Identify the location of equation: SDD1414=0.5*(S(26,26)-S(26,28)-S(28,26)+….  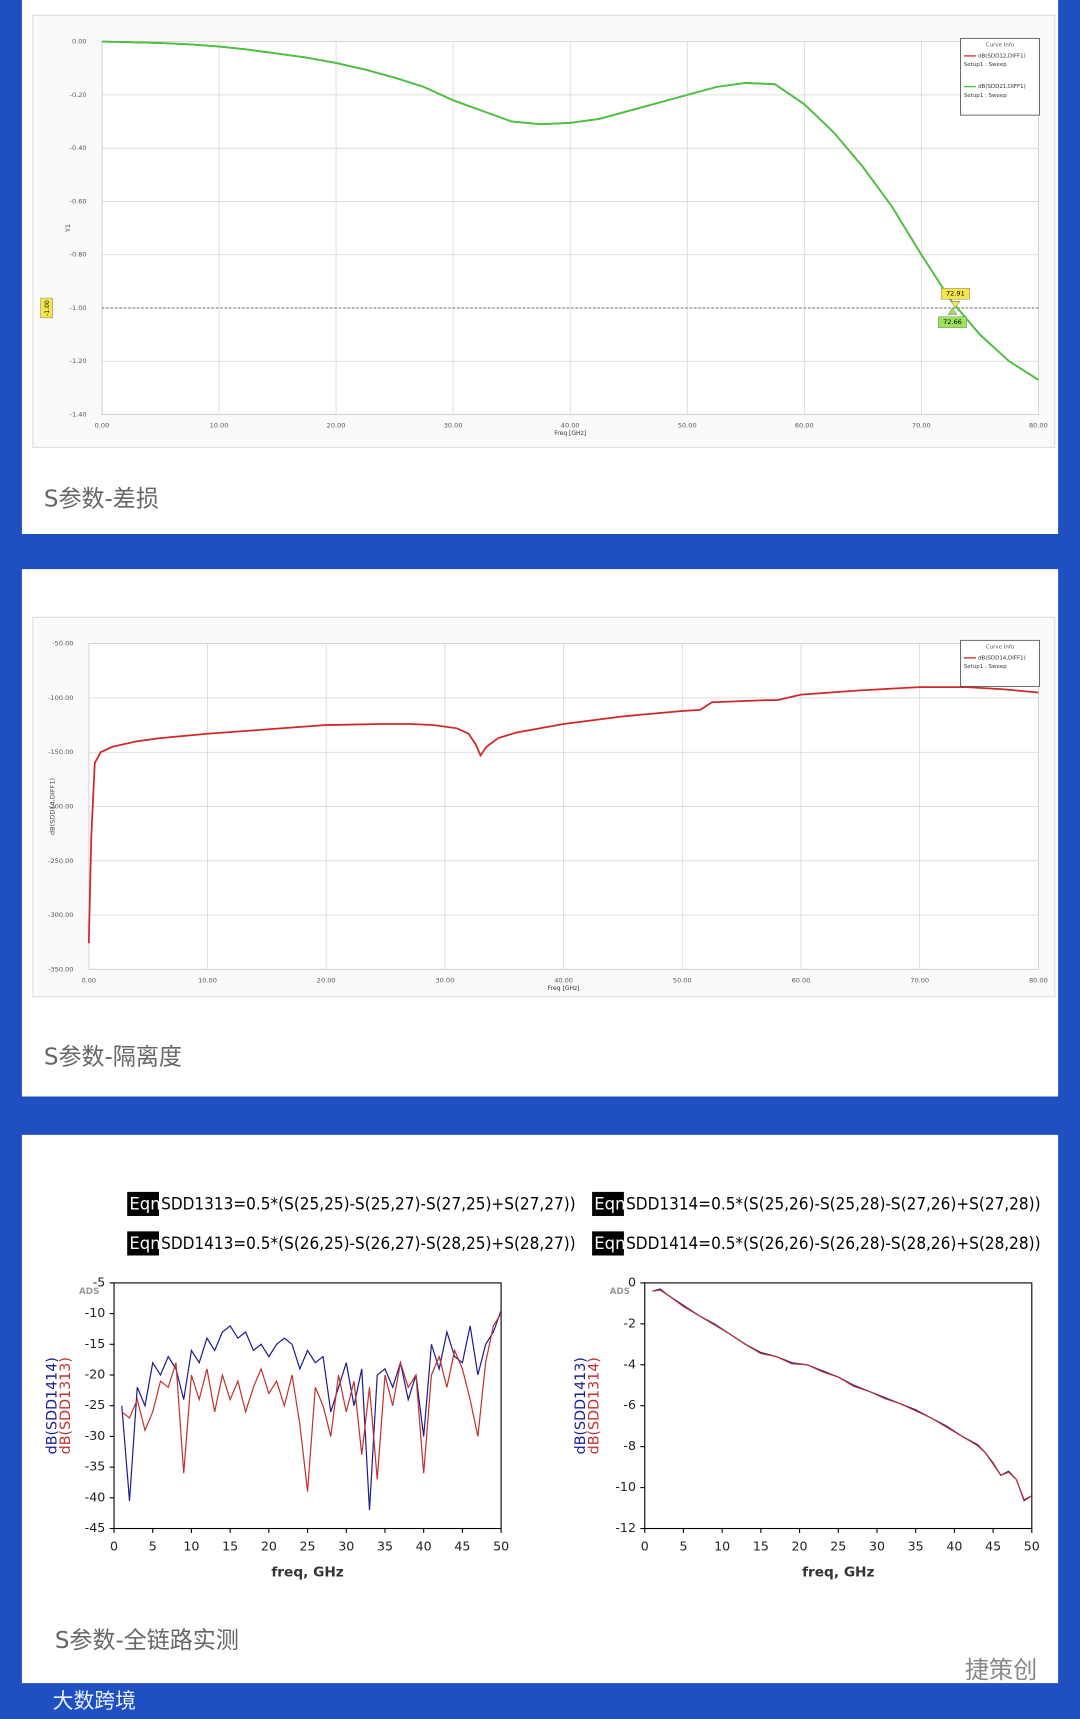
(833, 1243).